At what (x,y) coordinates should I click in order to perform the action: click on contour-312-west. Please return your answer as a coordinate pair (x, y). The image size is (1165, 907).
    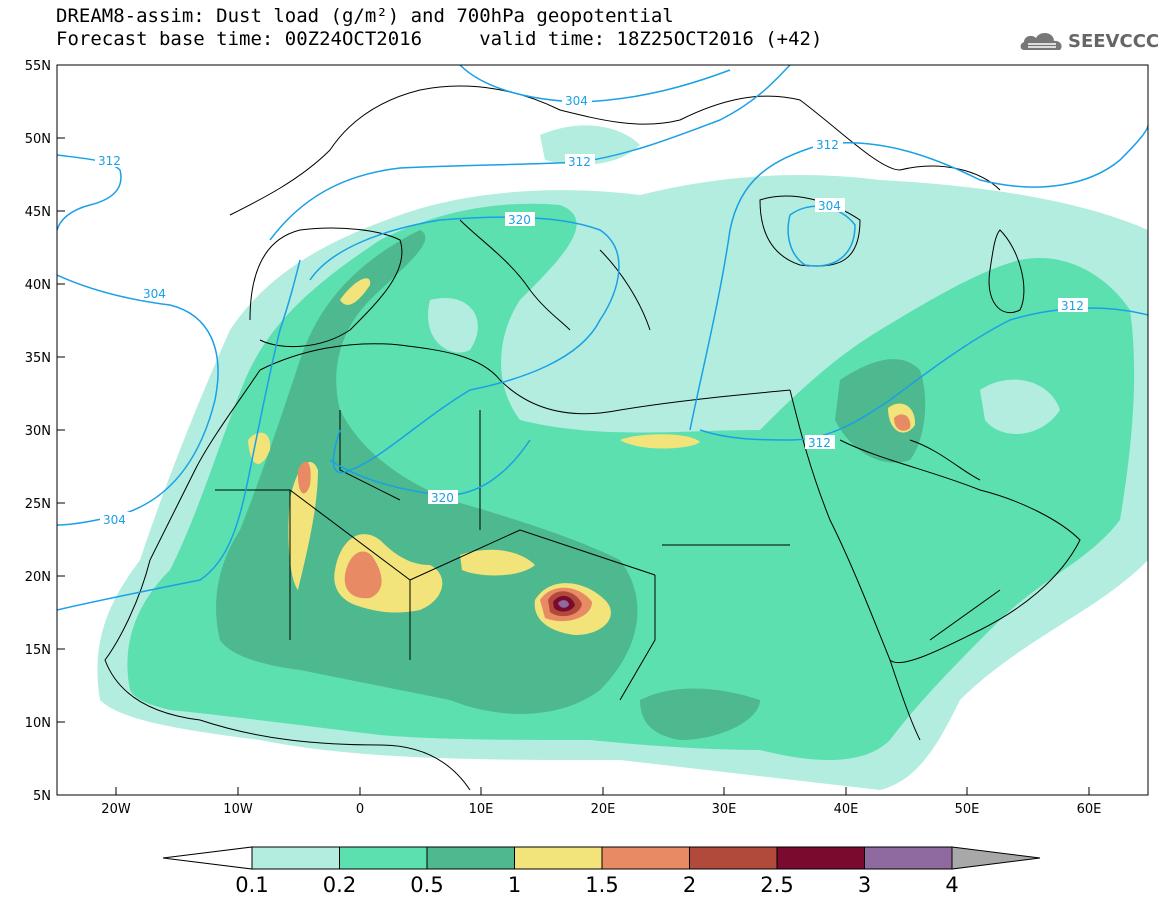
    Looking at the image, I should click on (179, 435).